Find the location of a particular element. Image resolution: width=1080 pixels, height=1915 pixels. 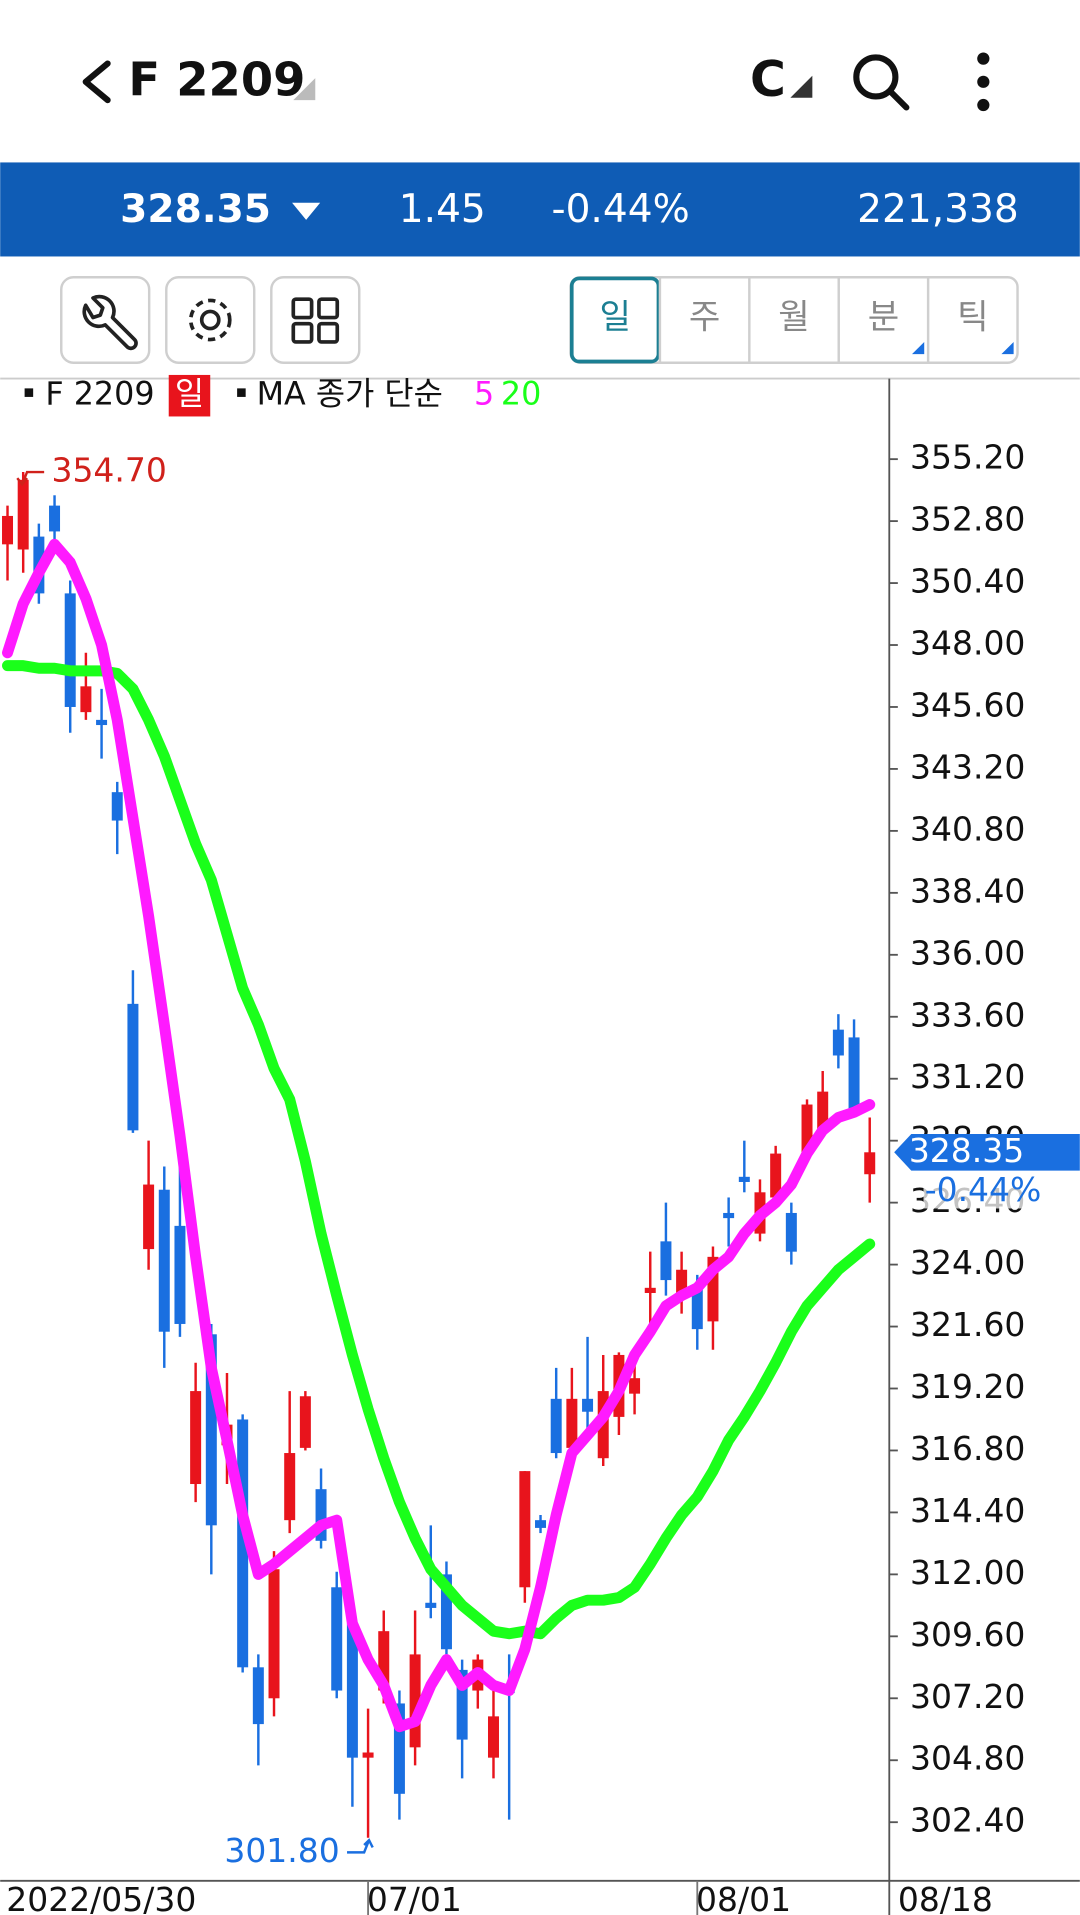

wrench-icon is located at coordinates (110, 322).